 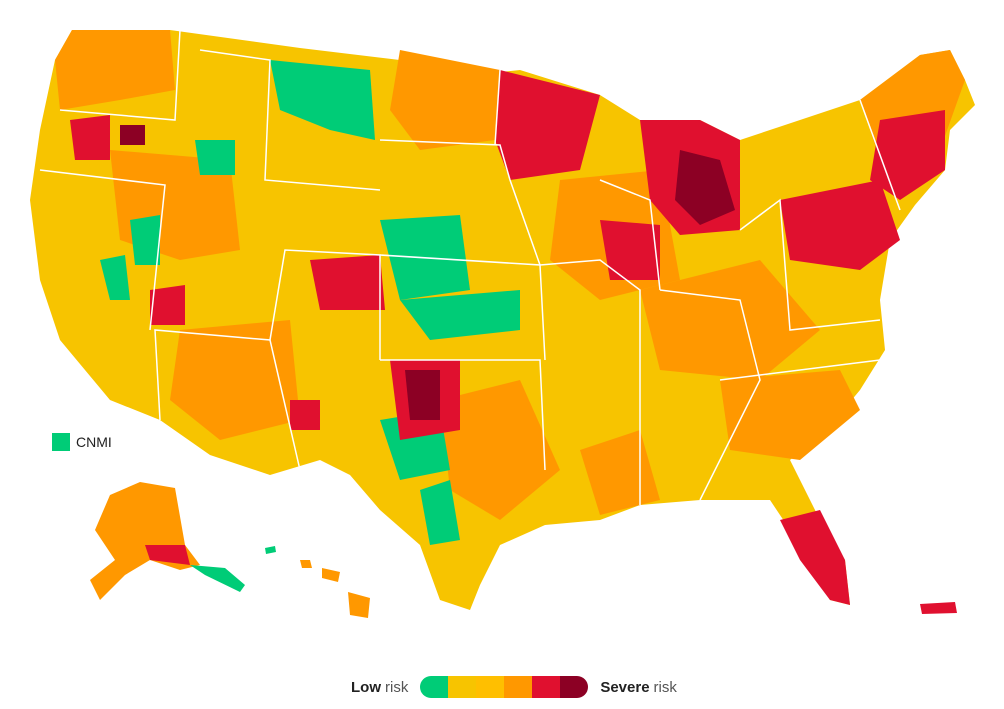 What do you see at coordinates (434, 687) in the screenshot?
I see `legend-swatch-low` at bounding box center [434, 687].